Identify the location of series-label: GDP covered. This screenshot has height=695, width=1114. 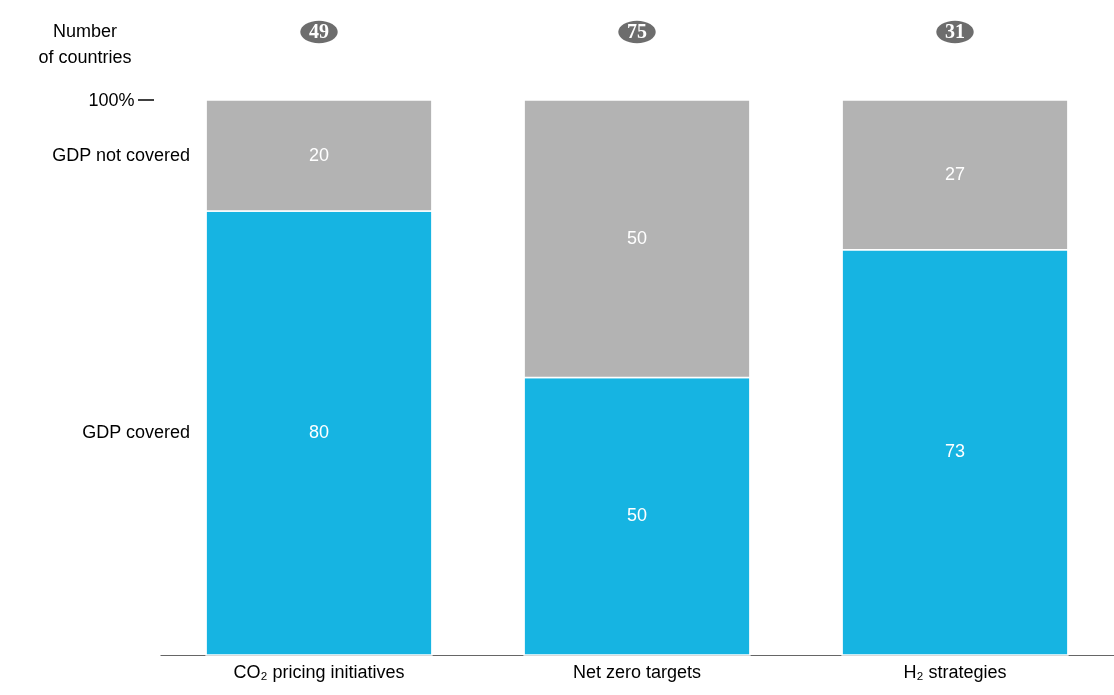
(136, 432).